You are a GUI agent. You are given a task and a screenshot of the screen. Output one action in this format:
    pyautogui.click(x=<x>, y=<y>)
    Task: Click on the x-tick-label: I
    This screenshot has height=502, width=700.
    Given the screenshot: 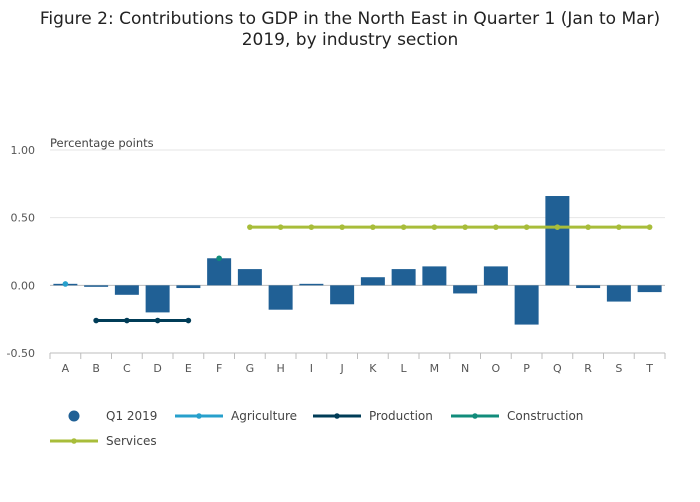 What is the action you would take?
    pyautogui.click(x=311, y=368)
    